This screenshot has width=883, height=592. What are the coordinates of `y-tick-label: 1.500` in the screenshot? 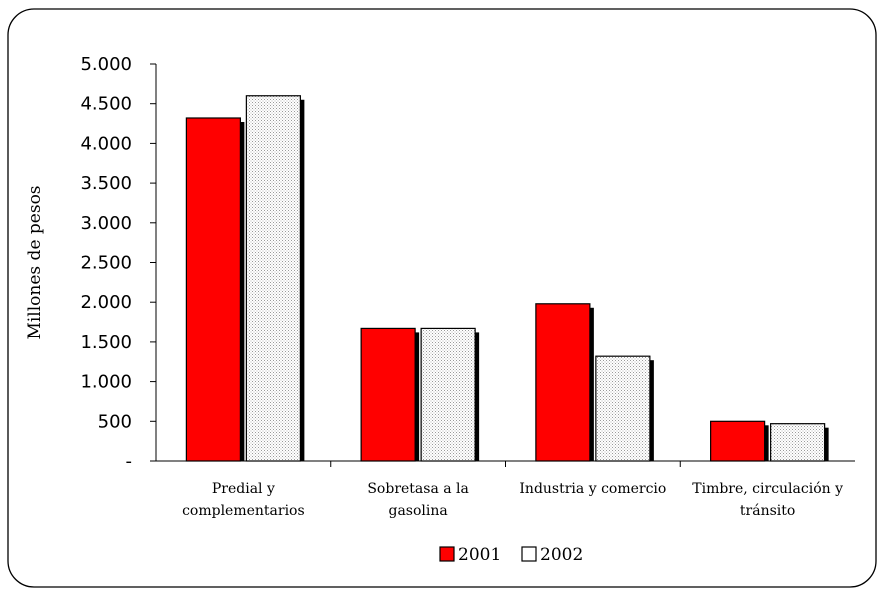 It's located at (106, 342).